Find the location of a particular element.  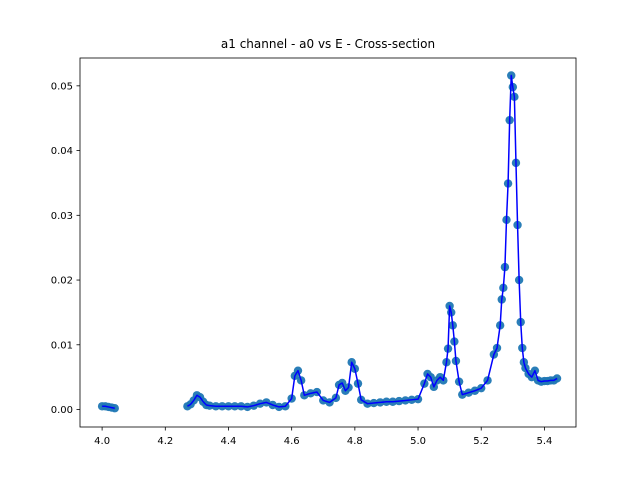

x-tick-label: 4.0 is located at coordinates (102, 441).